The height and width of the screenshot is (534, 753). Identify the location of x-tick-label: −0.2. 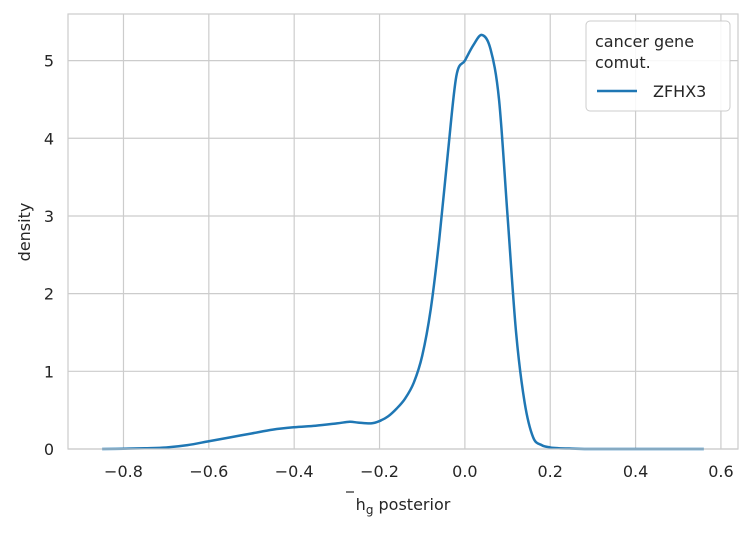
(379, 471).